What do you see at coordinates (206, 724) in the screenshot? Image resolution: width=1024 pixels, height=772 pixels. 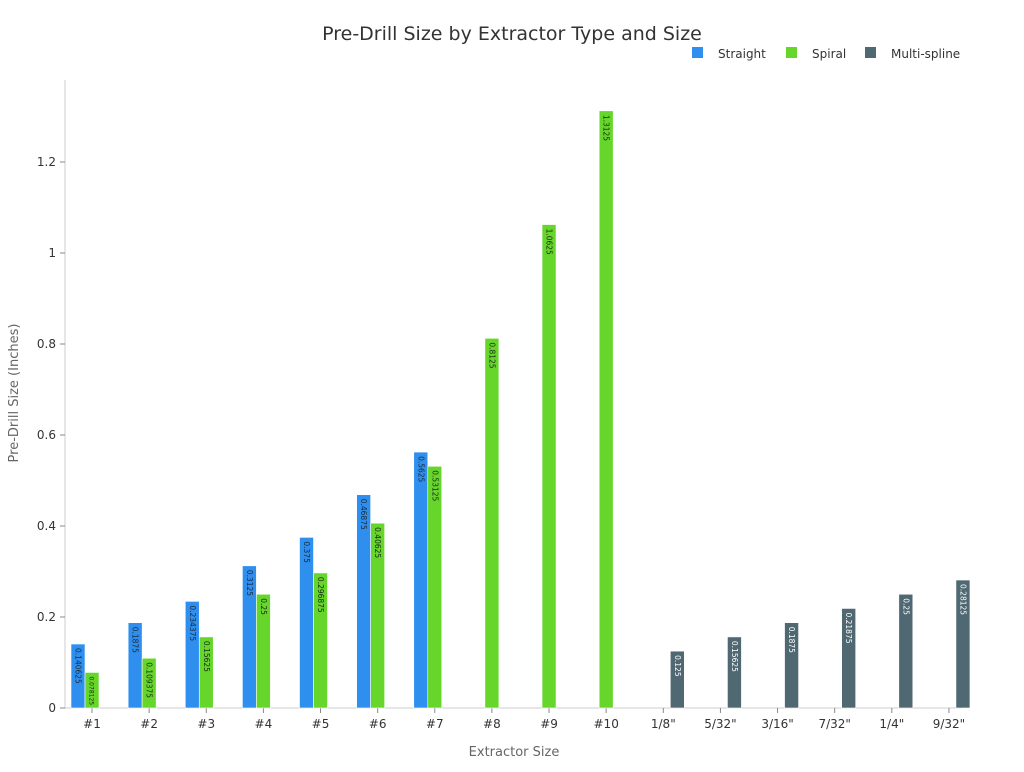 I see `x-tick-label: #3` at bounding box center [206, 724].